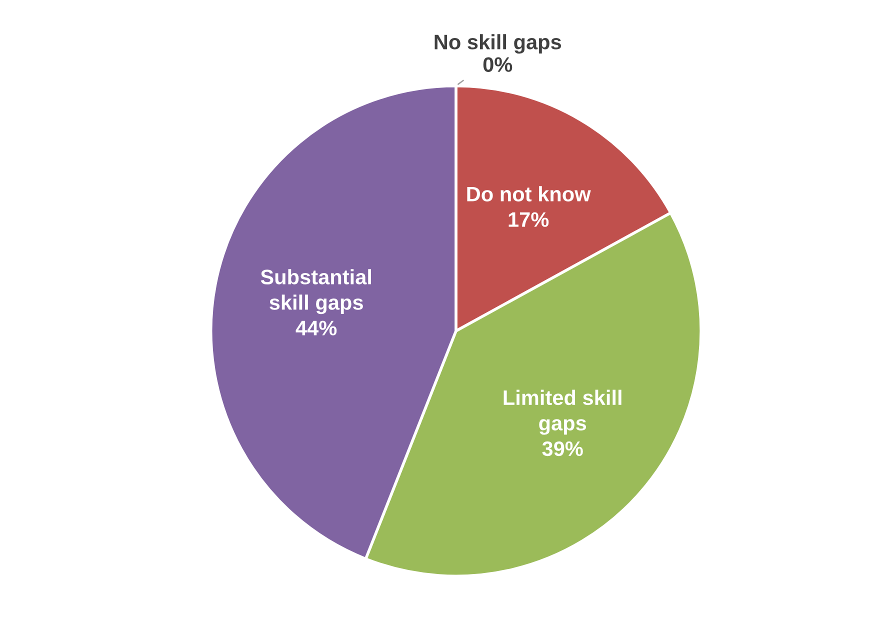  What do you see at coordinates (315, 291) in the screenshot?
I see `slice-label: Substantial skill gaps` at bounding box center [315, 291].